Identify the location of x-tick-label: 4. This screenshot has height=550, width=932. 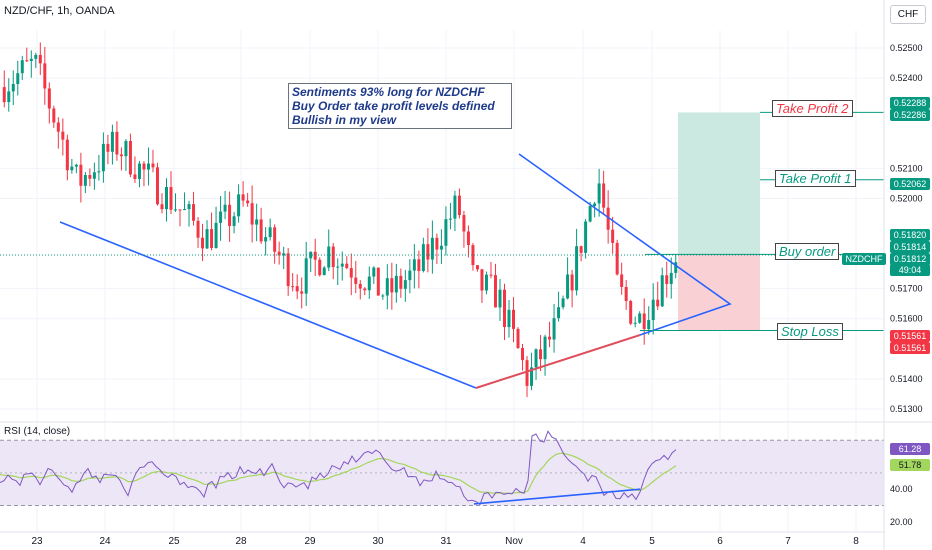
(583, 541).